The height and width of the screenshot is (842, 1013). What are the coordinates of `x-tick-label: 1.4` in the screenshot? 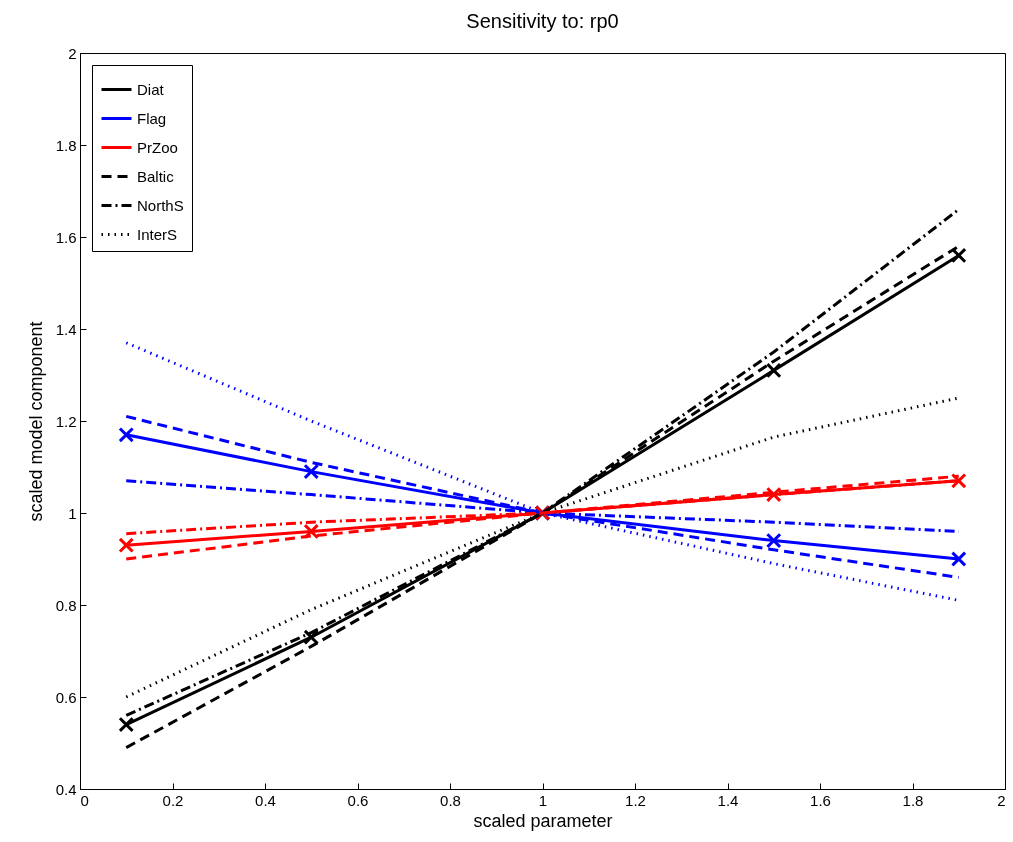 It's located at (728, 800).